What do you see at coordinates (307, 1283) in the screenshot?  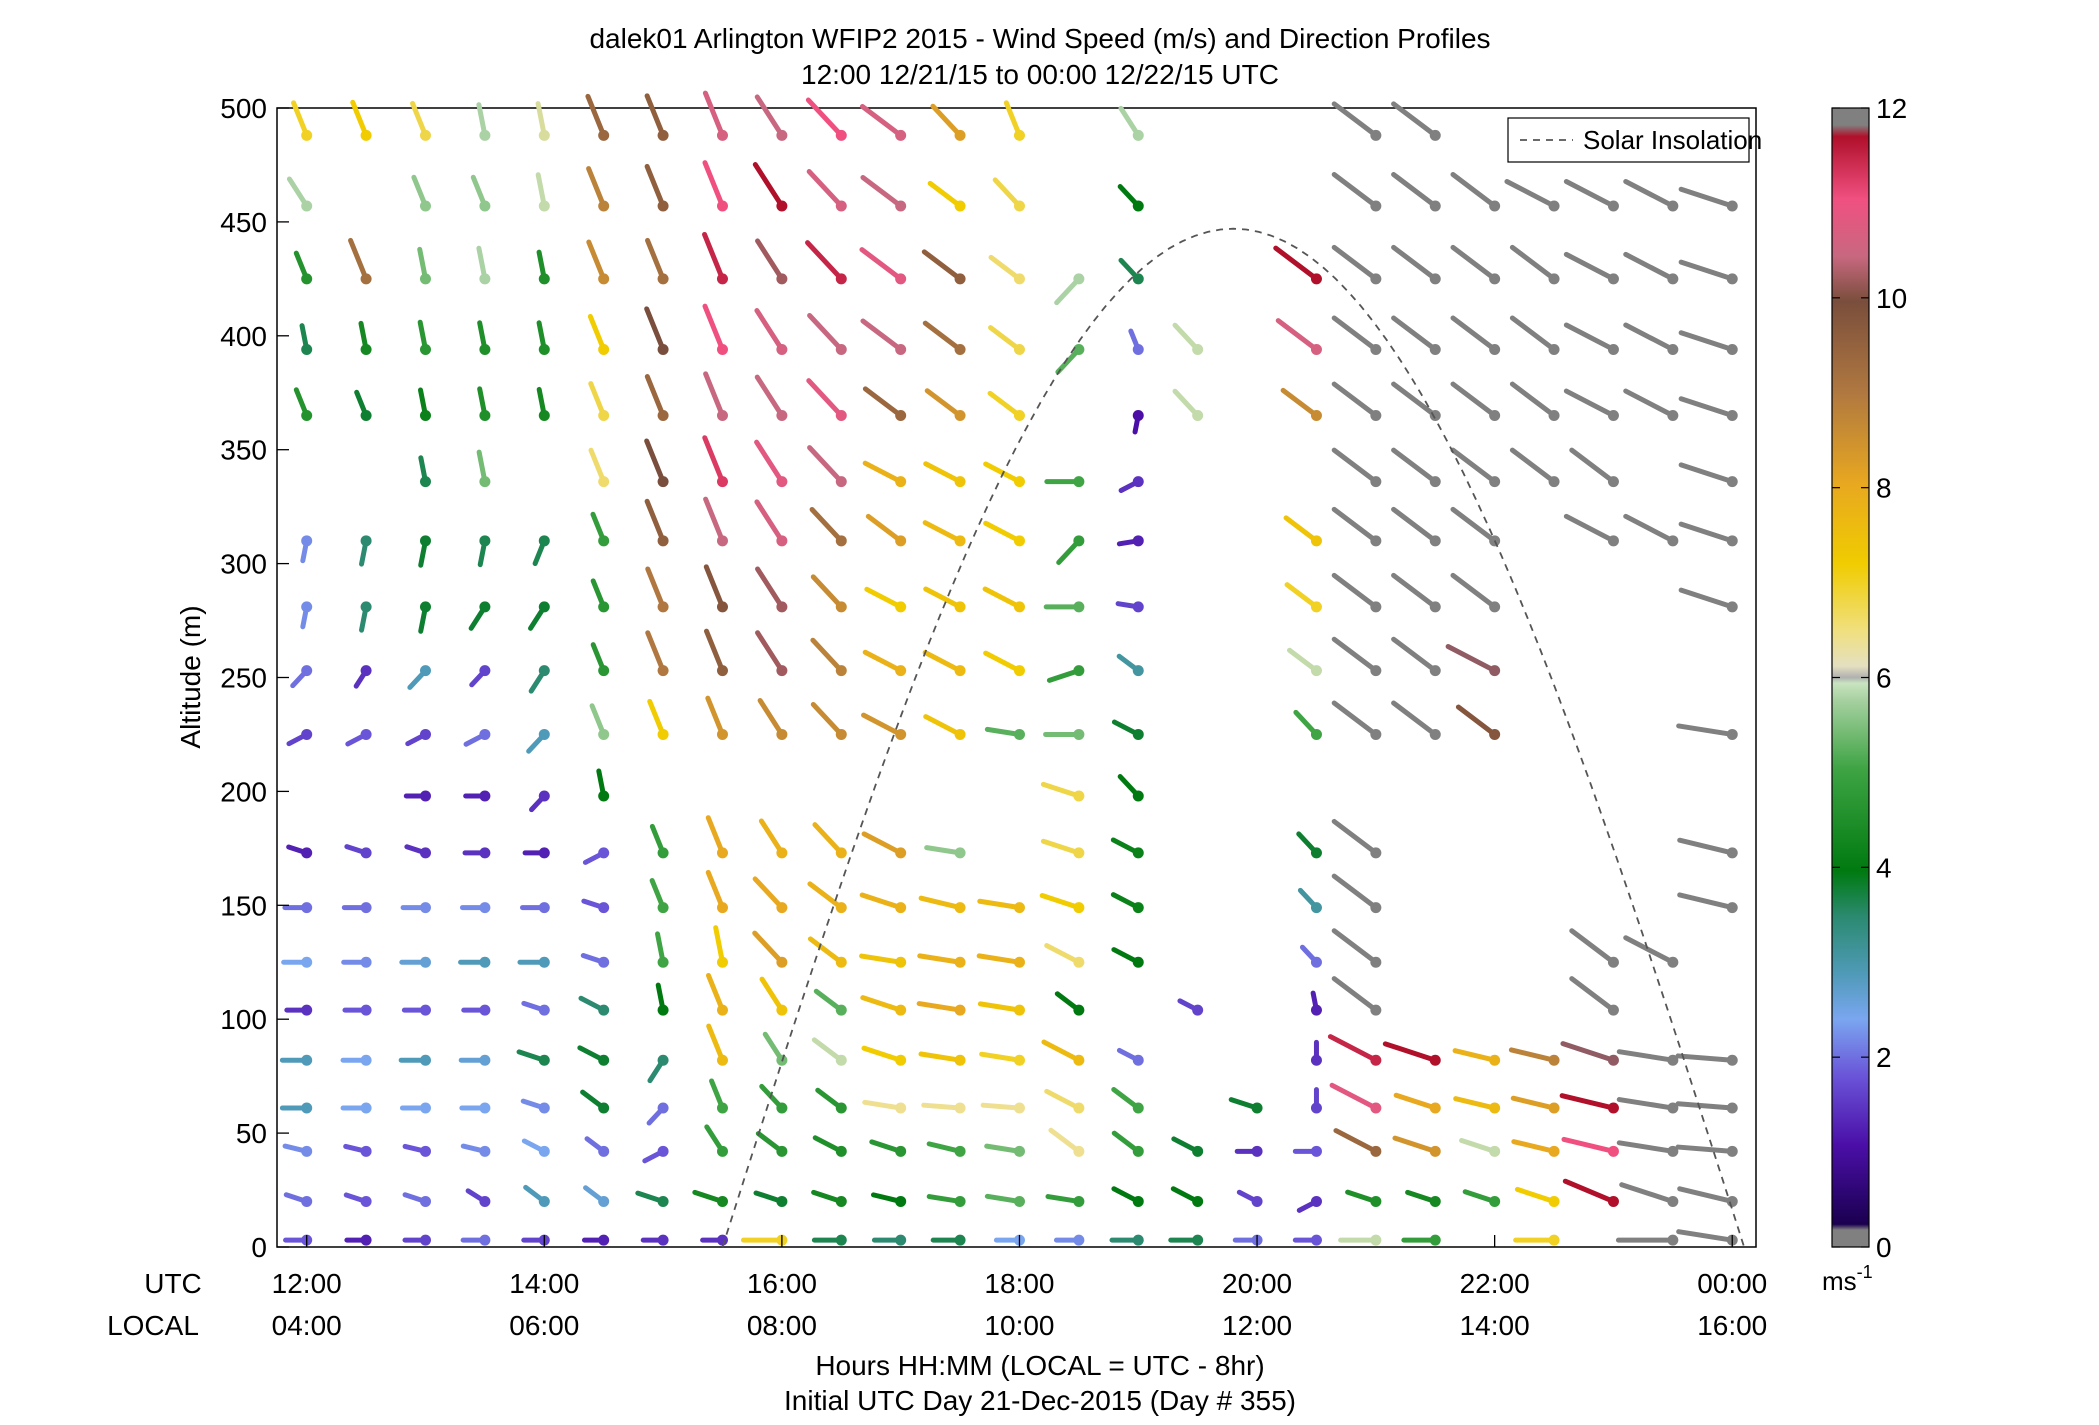 I see `x-tick-label-utc: 12:00` at bounding box center [307, 1283].